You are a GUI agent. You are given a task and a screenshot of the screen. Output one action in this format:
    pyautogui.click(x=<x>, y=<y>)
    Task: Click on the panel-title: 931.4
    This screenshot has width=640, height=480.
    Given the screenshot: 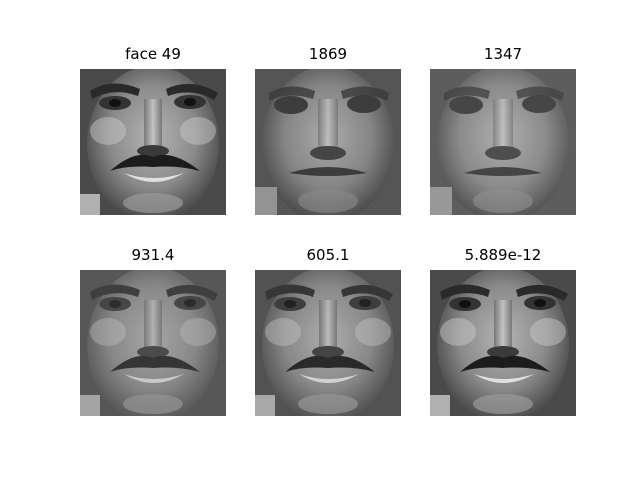 What is the action you would take?
    pyautogui.click(x=153, y=255)
    